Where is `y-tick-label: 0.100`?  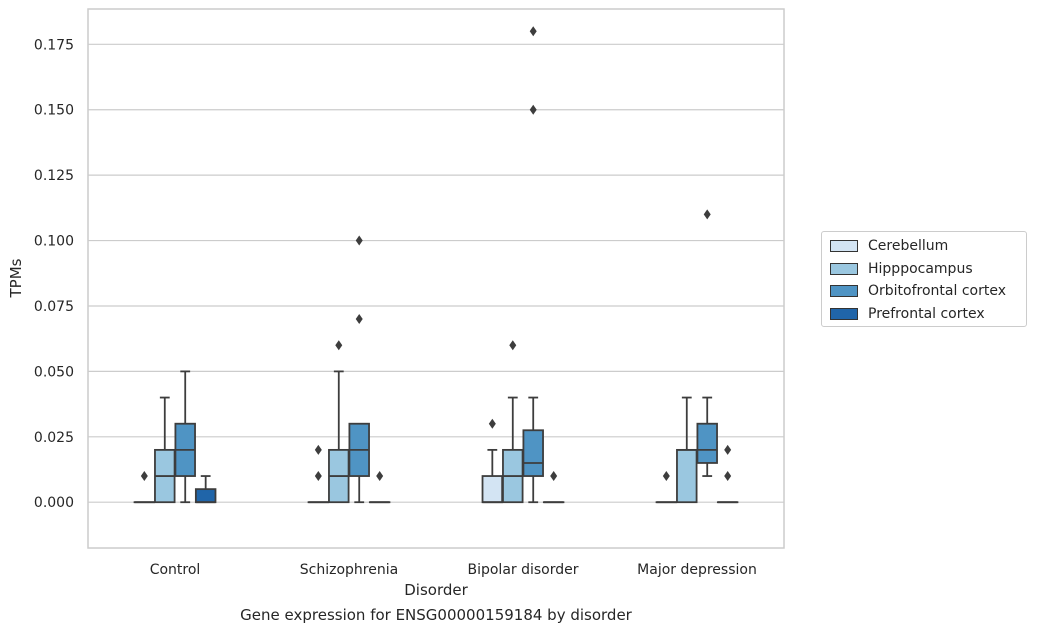 y-tick-label: 0.100 is located at coordinates (54, 242).